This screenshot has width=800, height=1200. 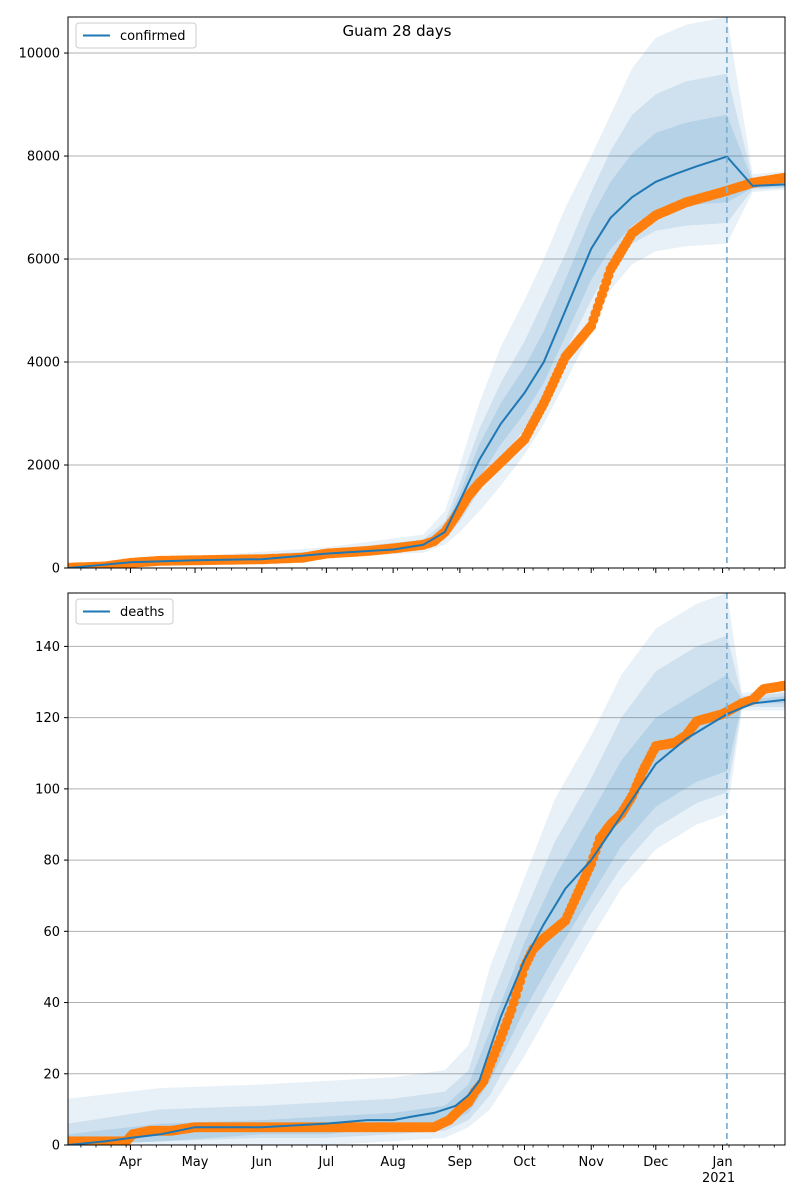 What do you see at coordinates (51, 861) in the screenshot?
I see `y-tick-label: 80` at bounding box center [51, 861].